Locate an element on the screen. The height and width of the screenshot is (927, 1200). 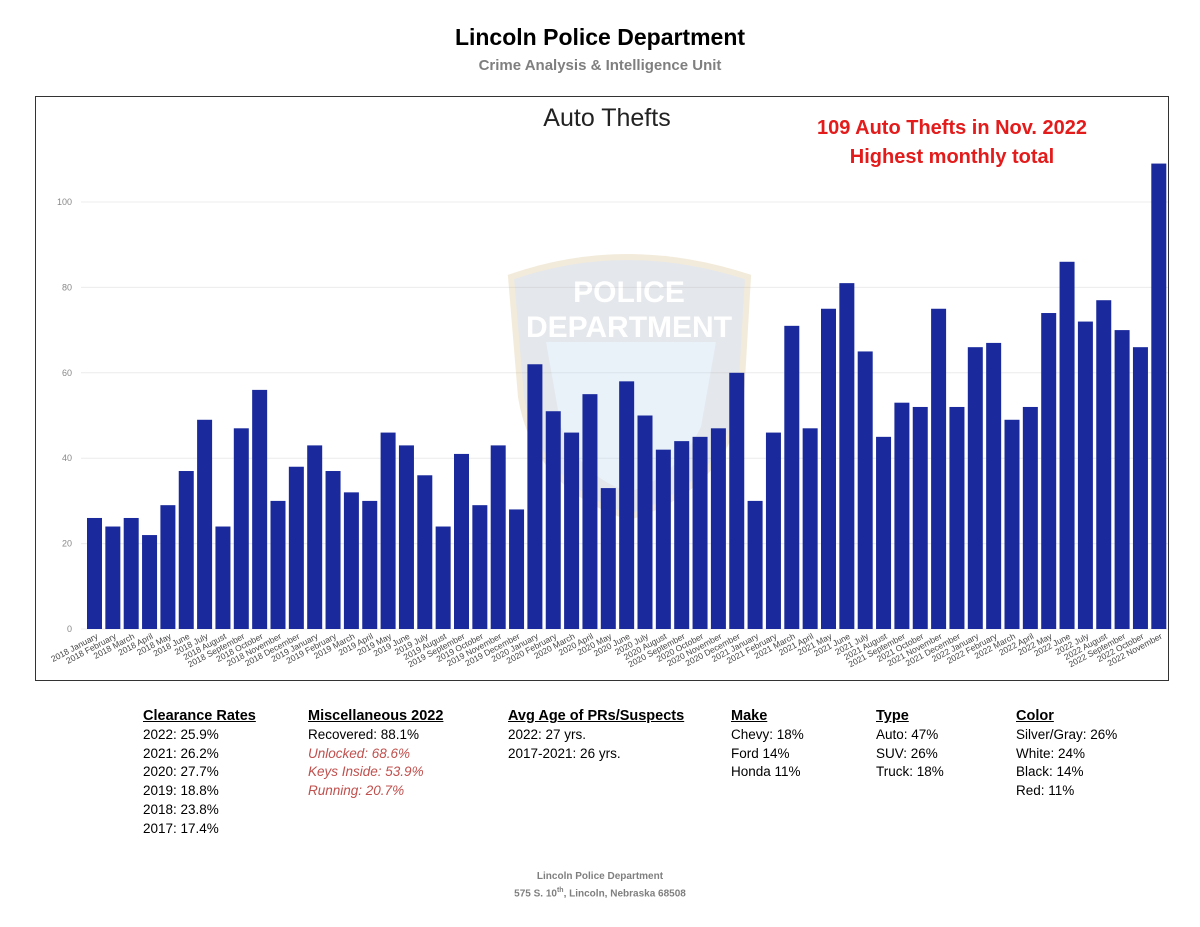
stat-item: Unlocked: 68.6% is located at coordinates (359, 753).